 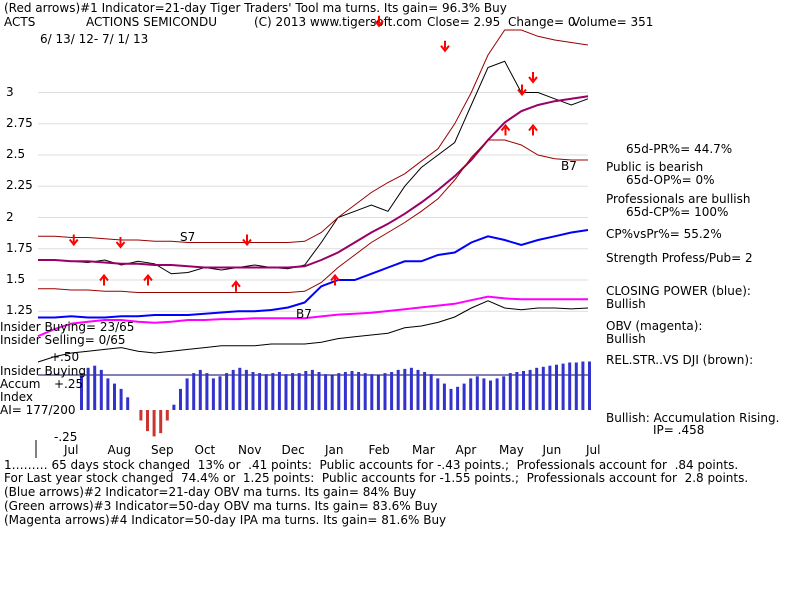 I want to click on x-tick-label: Nov, so click(x=250, y=450).